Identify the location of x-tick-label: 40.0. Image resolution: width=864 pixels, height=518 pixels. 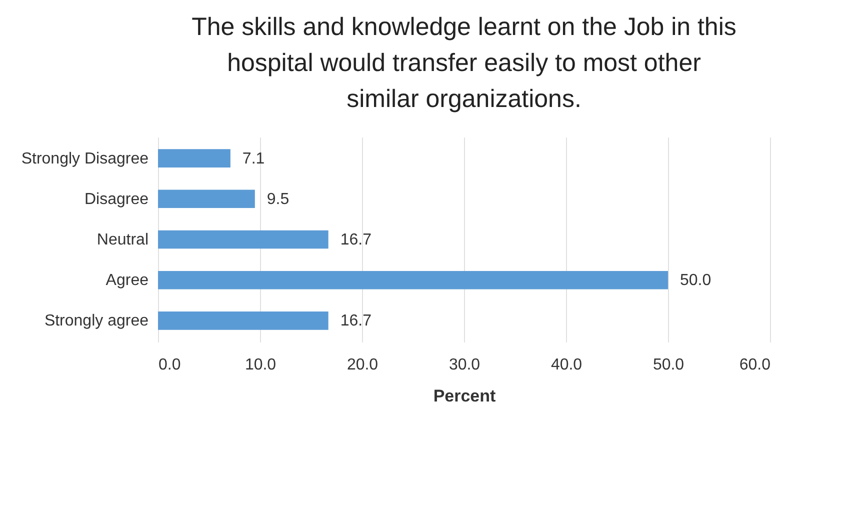
(566, 365).